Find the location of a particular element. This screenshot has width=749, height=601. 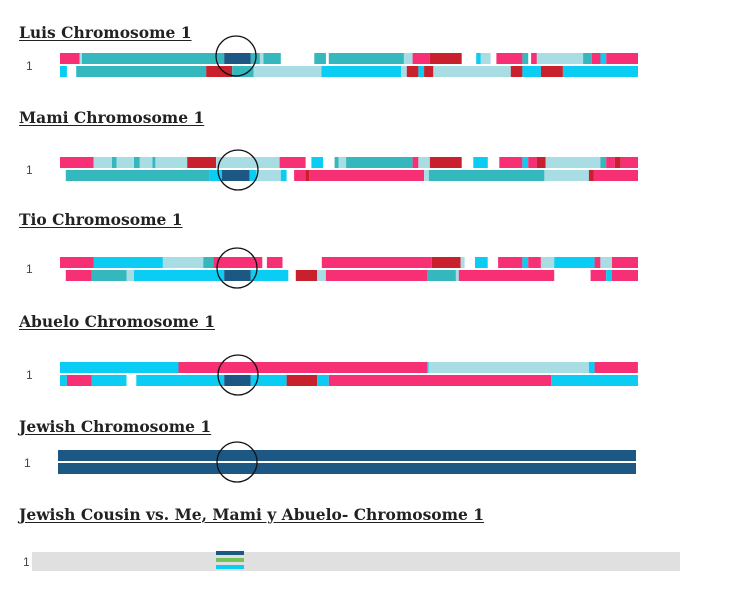

jewish-chromosome-title: Jewish Chromosome 1 is located at coordinates (115, 426).